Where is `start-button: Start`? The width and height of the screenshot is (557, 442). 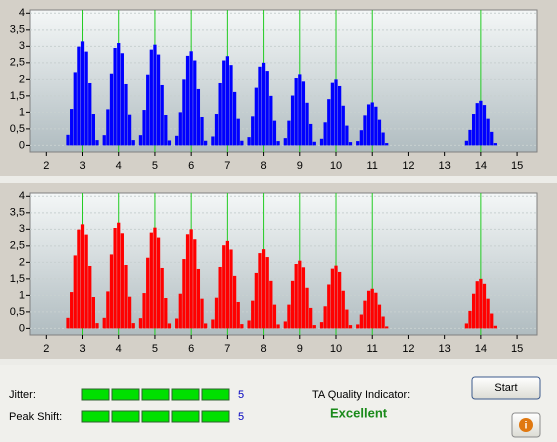 start-button: Start is located at coordinates (506, 388).